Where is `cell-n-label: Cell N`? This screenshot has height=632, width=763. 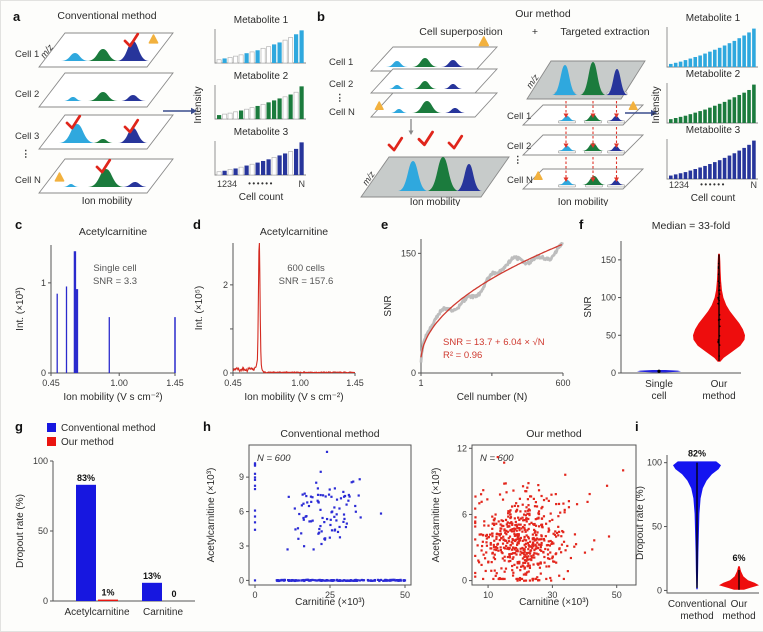
cell-n-label: Cell N is located at coordinates (342, 112).